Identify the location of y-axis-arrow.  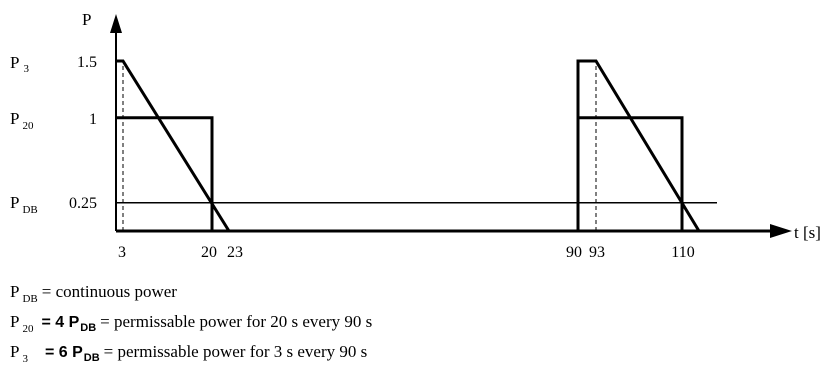
(116, 23).